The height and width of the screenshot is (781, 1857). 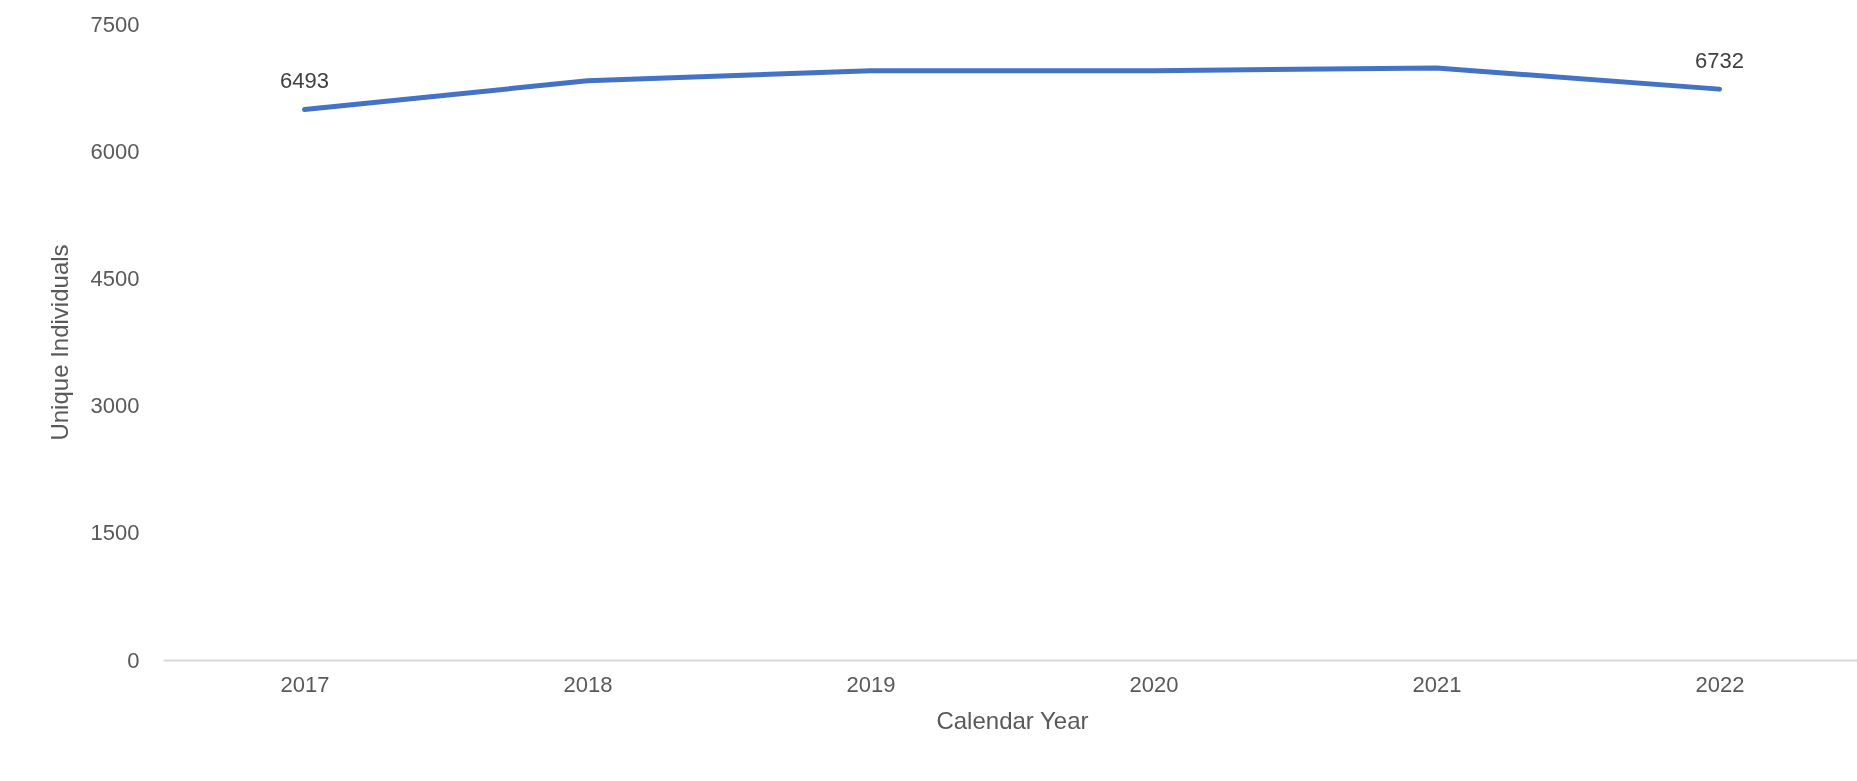 I want to click on y-tick-label: 1500, so click(x=115, y=533).